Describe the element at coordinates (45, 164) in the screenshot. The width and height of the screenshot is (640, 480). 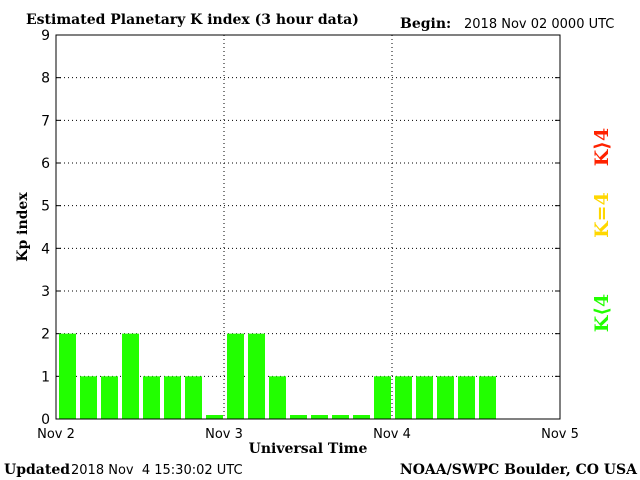
I see `y-tick-label: 6` at that location.